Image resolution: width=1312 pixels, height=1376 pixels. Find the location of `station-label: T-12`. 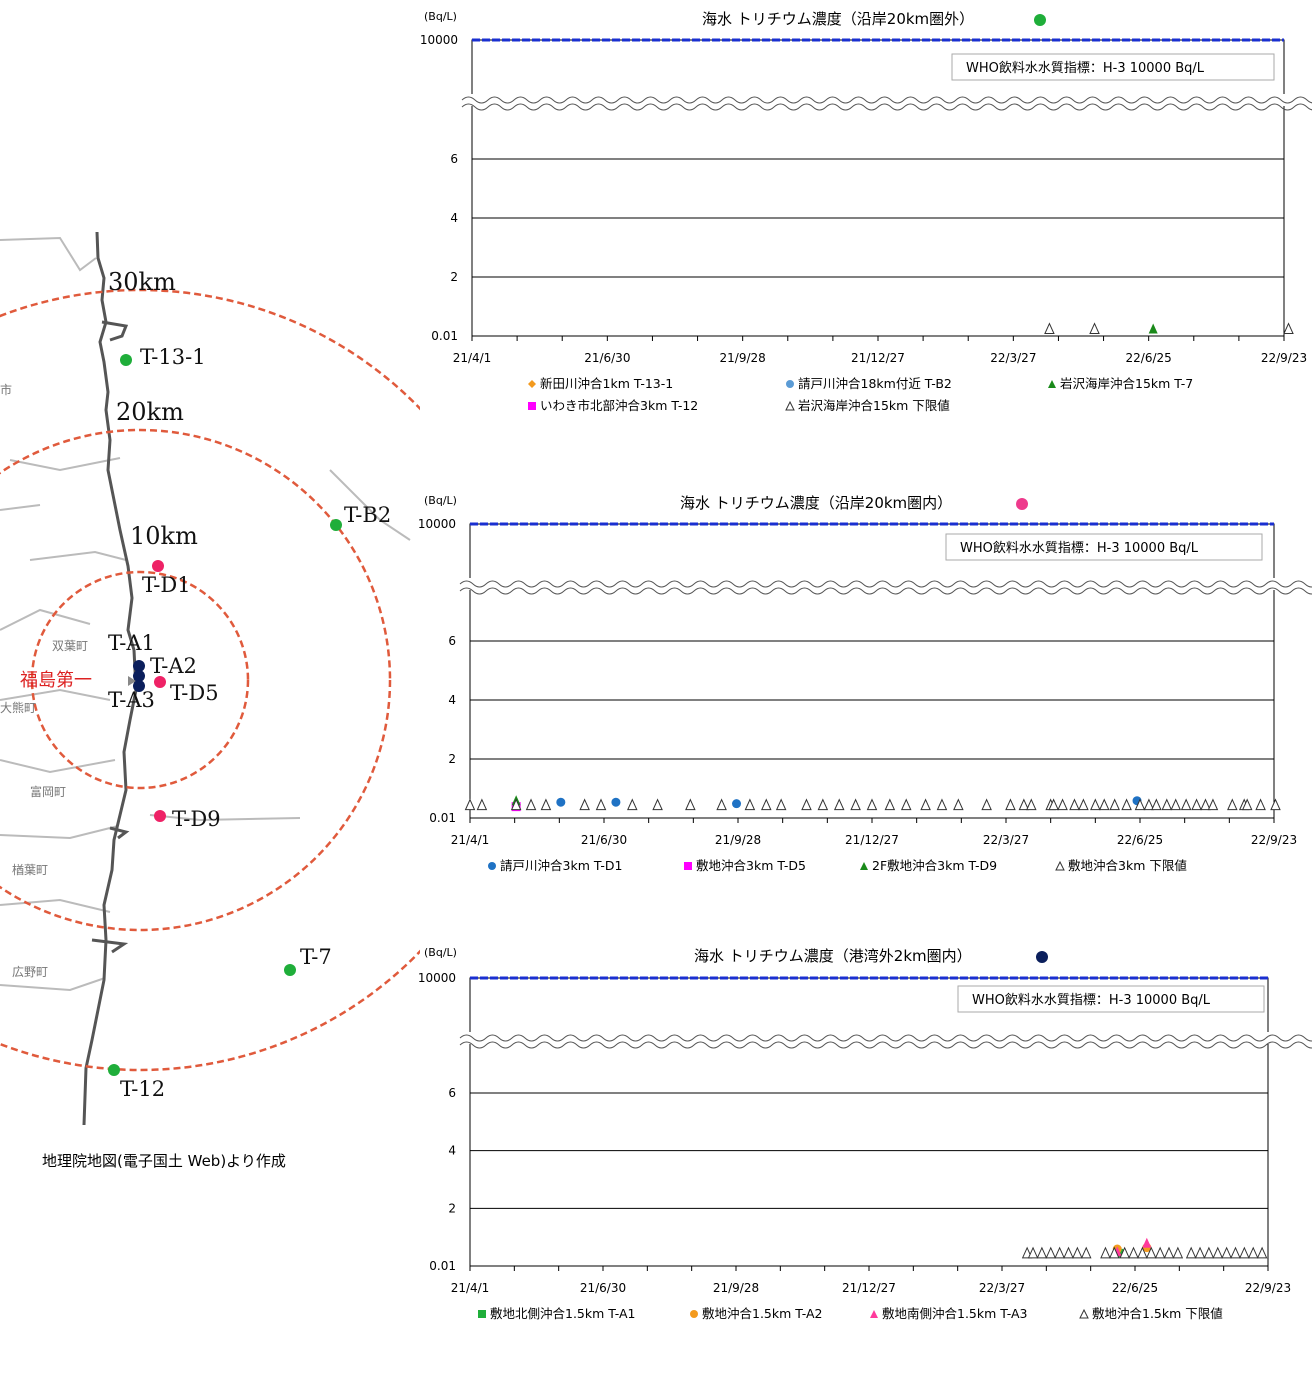

station-label: T-12 is located at coordinates (142, 1089).